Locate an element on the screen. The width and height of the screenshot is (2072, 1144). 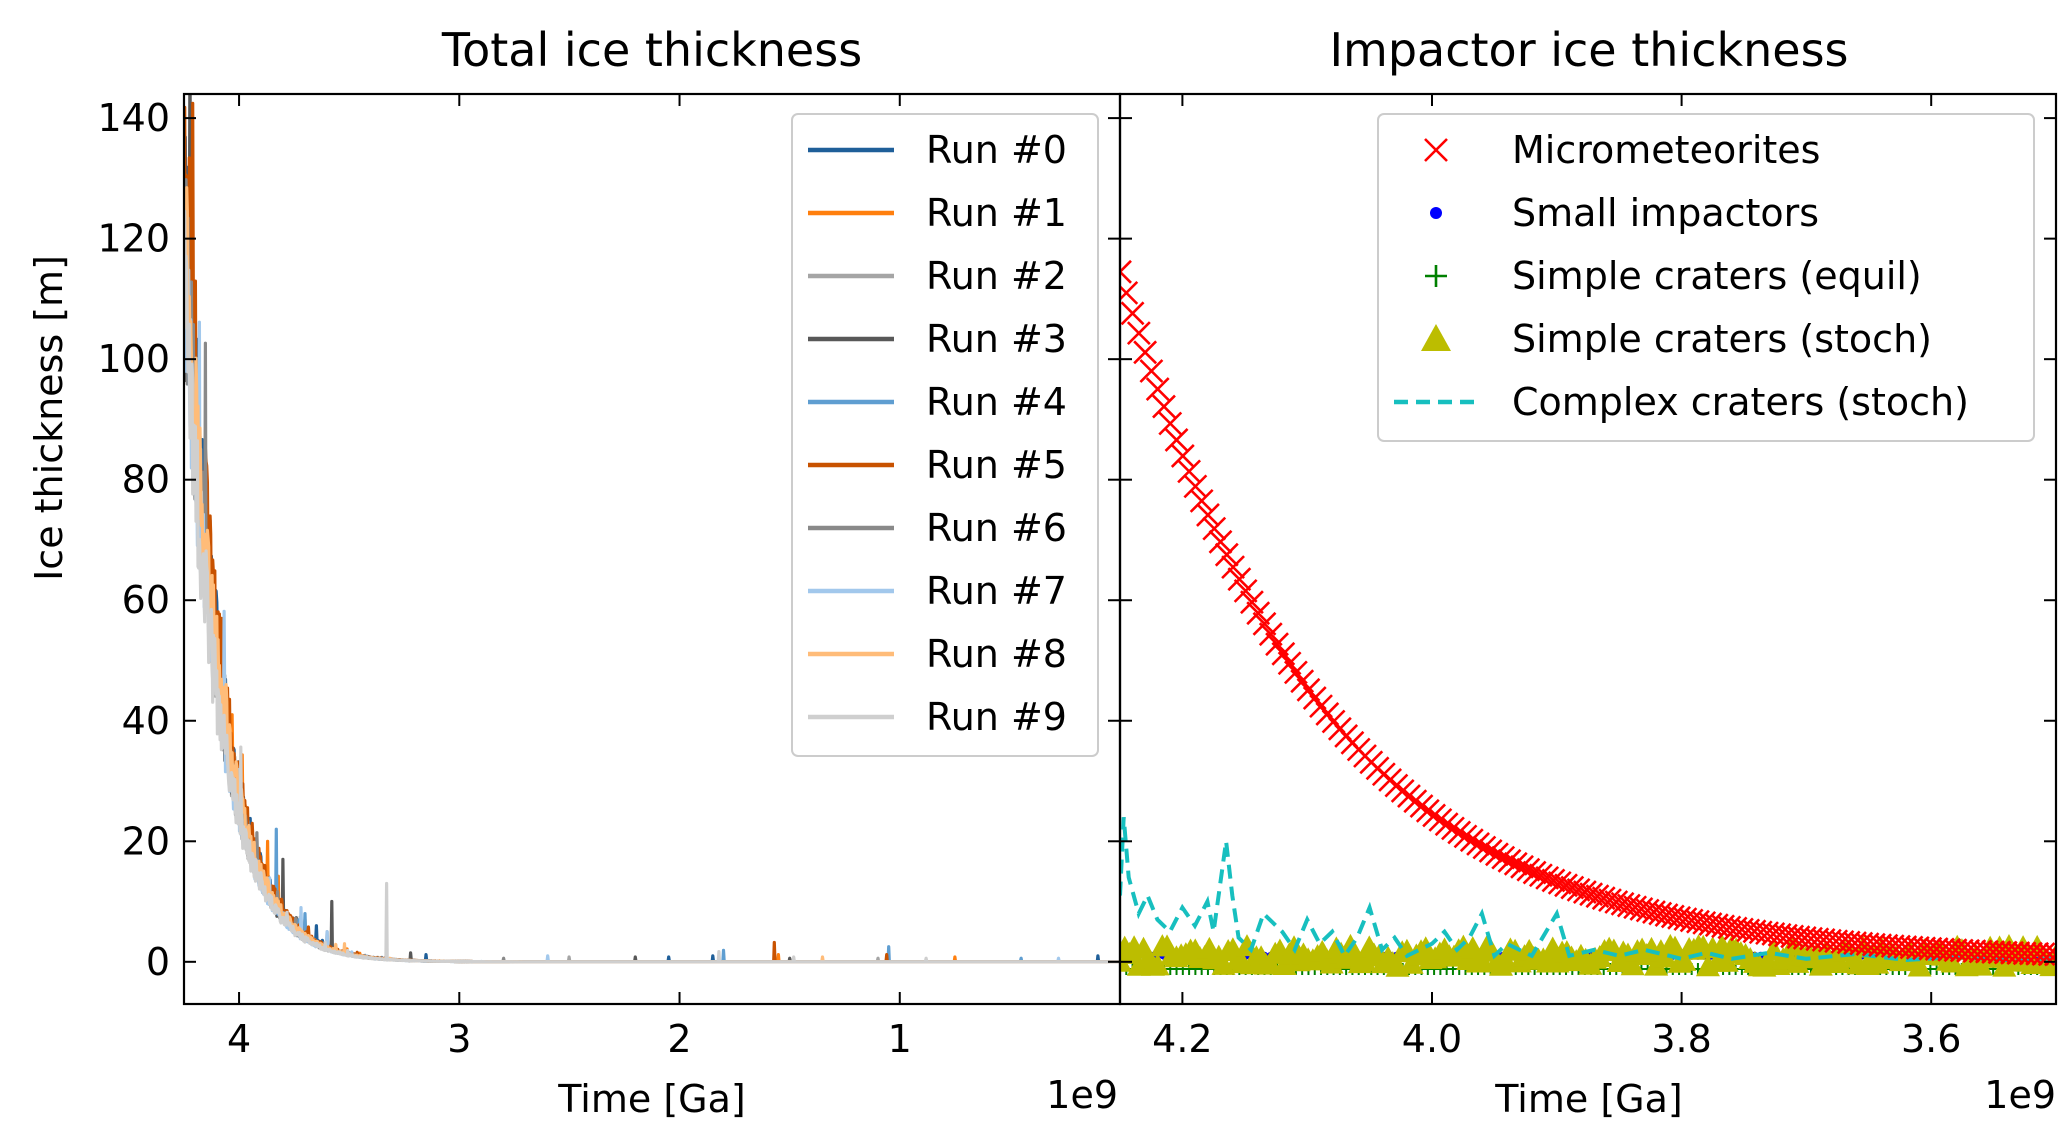
right-legend-box is located at coordinates (1706, 277).